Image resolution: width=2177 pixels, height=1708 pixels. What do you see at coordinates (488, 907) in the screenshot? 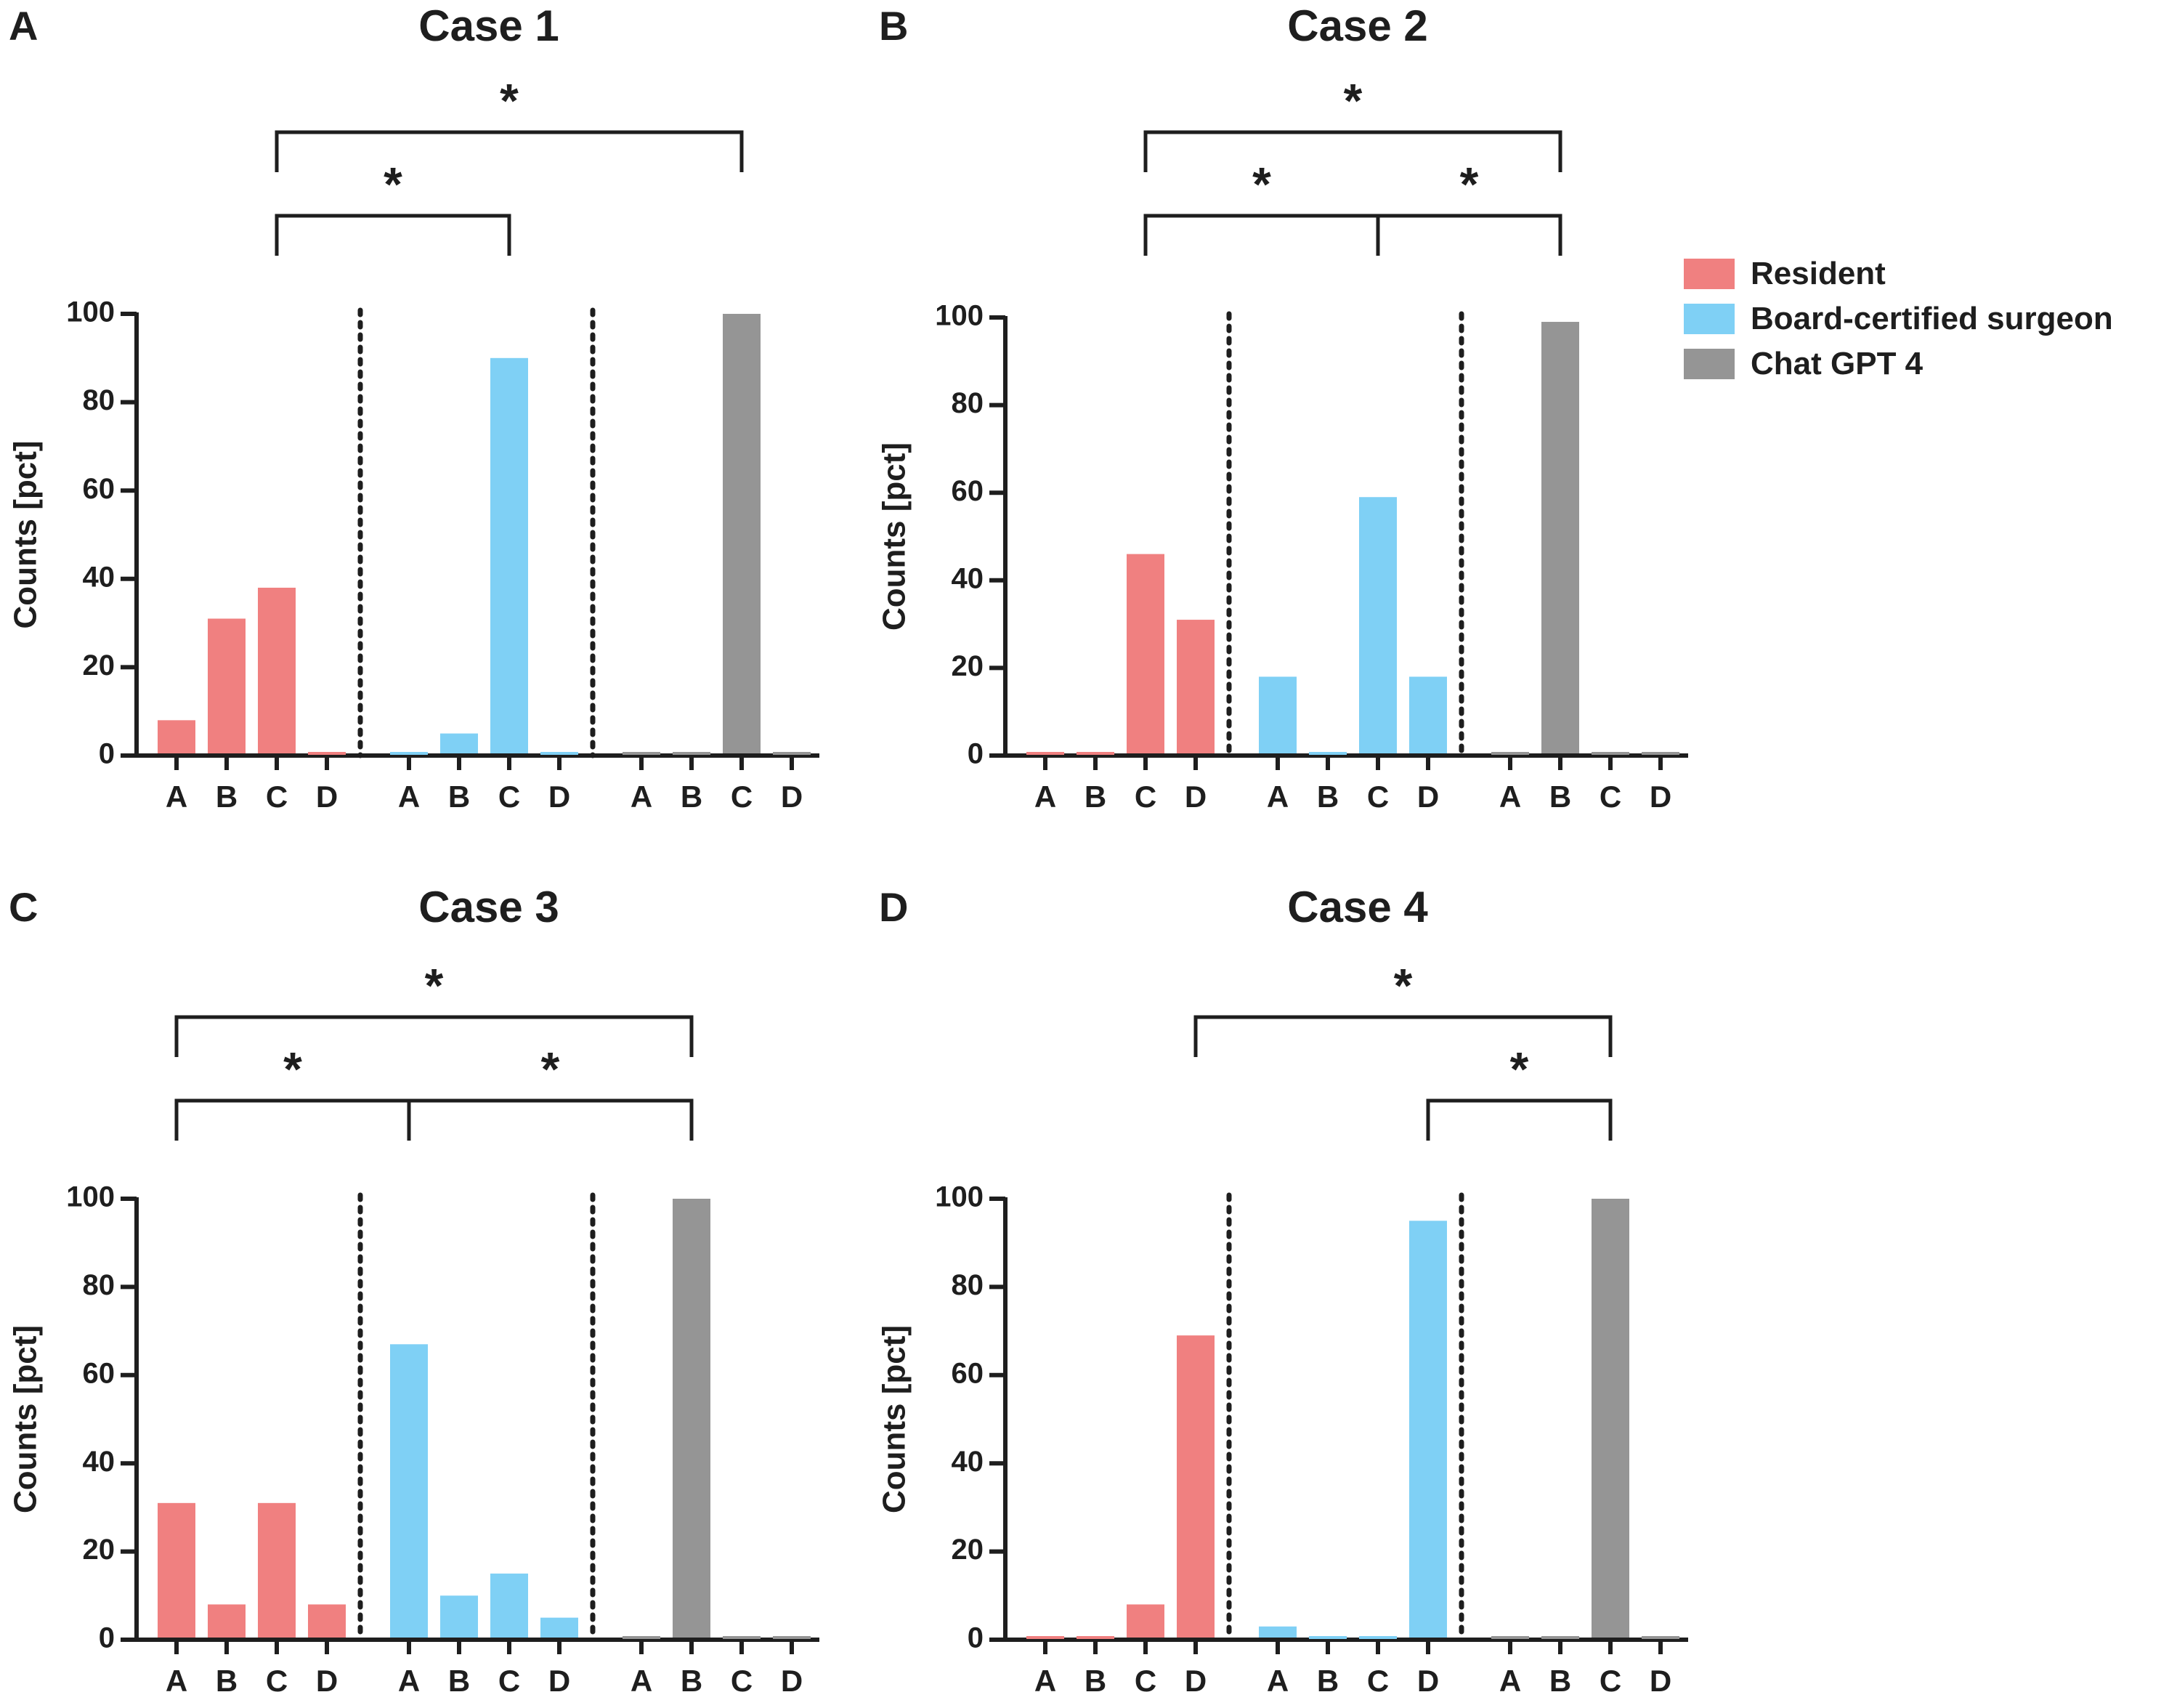
I see `chart-title: Case 3` at bounding box center [488, 907].